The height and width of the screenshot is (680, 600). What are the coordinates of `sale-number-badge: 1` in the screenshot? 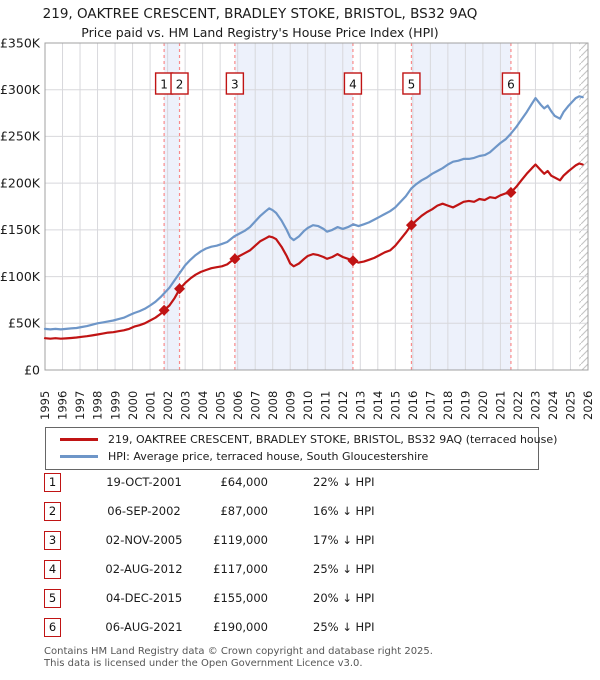 It's located at (52, 482).